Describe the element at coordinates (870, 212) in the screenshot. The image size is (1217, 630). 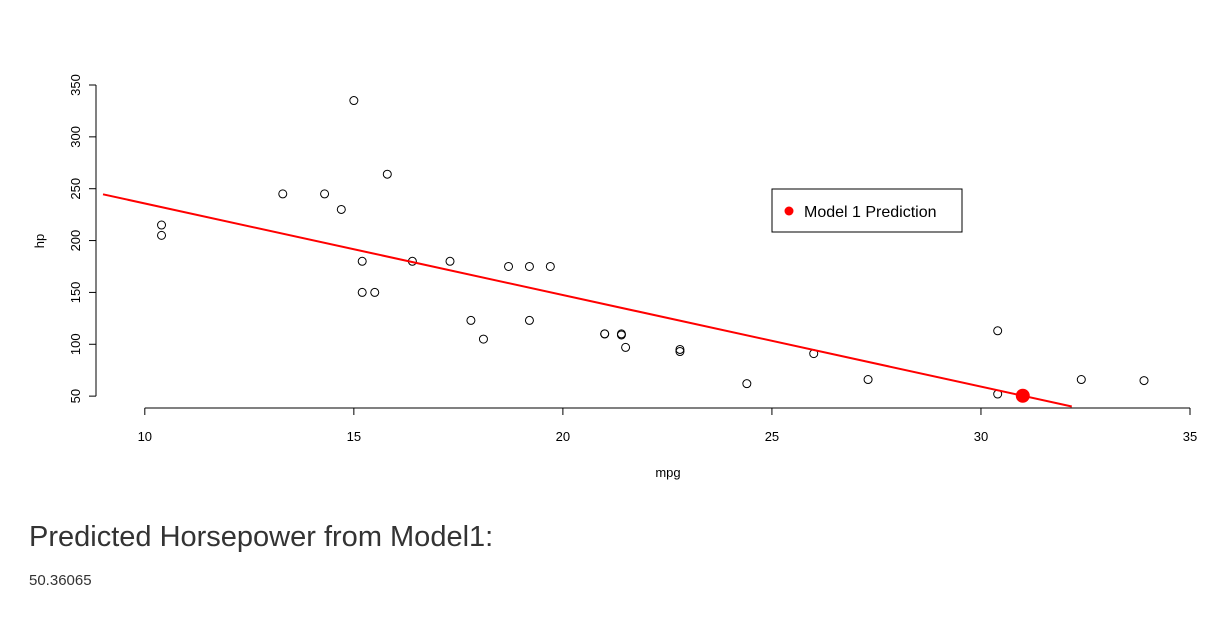
I see `legend-label-model-1-prediction: Model 1 Prediction` at that location.